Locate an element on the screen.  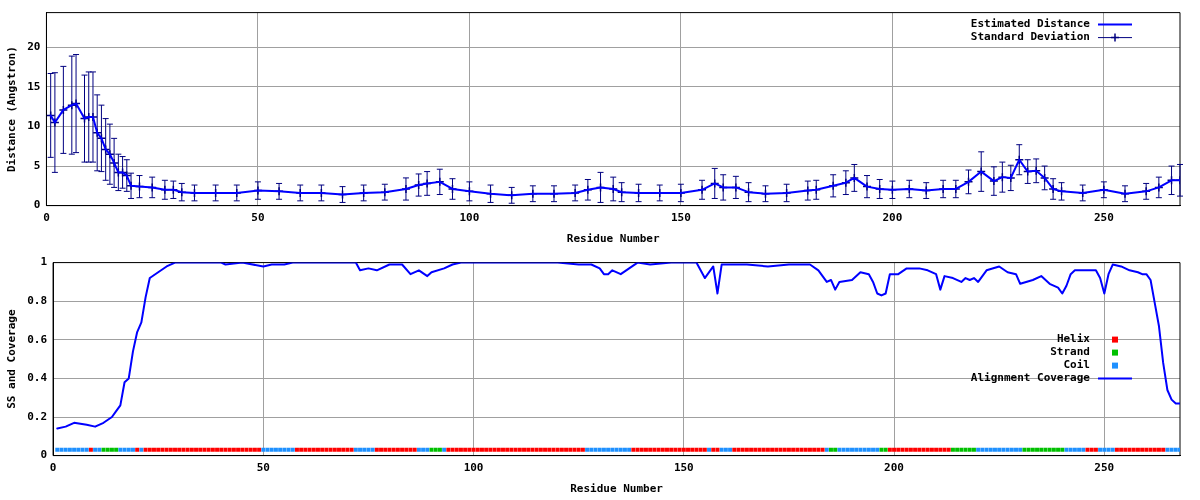
y-tick-label: 5 is located at coordinates (37, 165).